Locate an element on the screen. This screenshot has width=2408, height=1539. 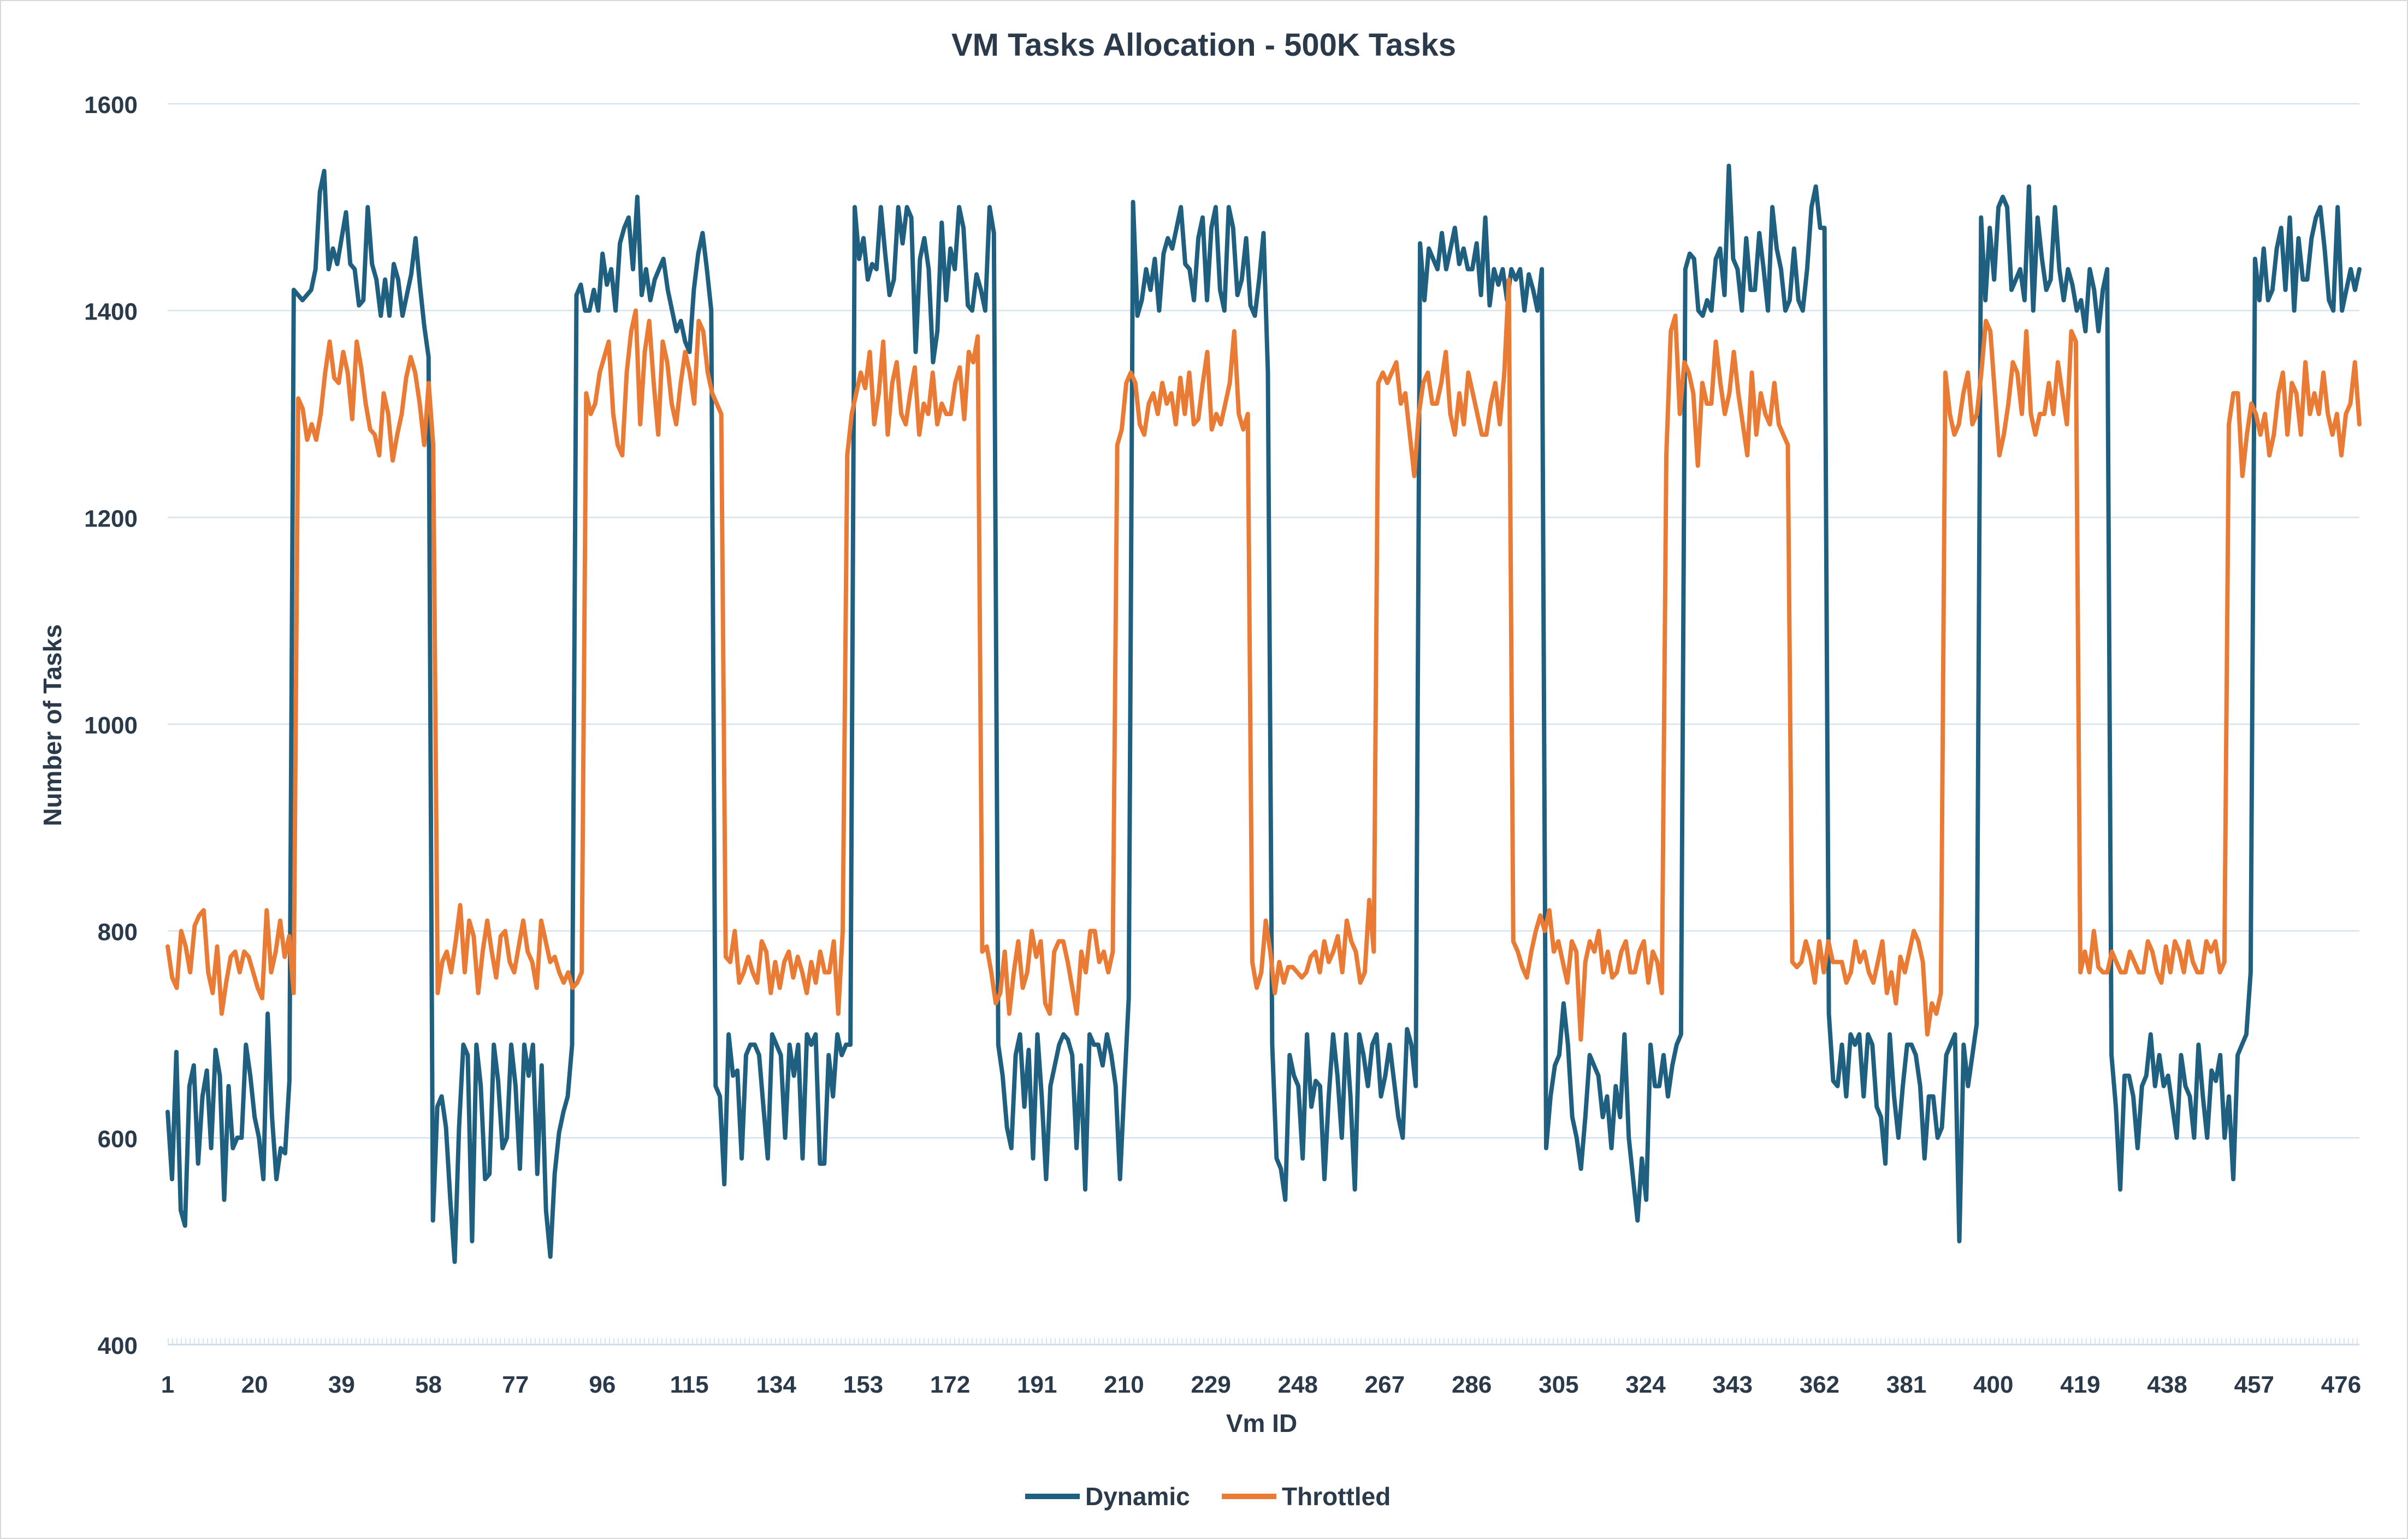
y-tick-label: 800 is located at coordinates (118, 932).